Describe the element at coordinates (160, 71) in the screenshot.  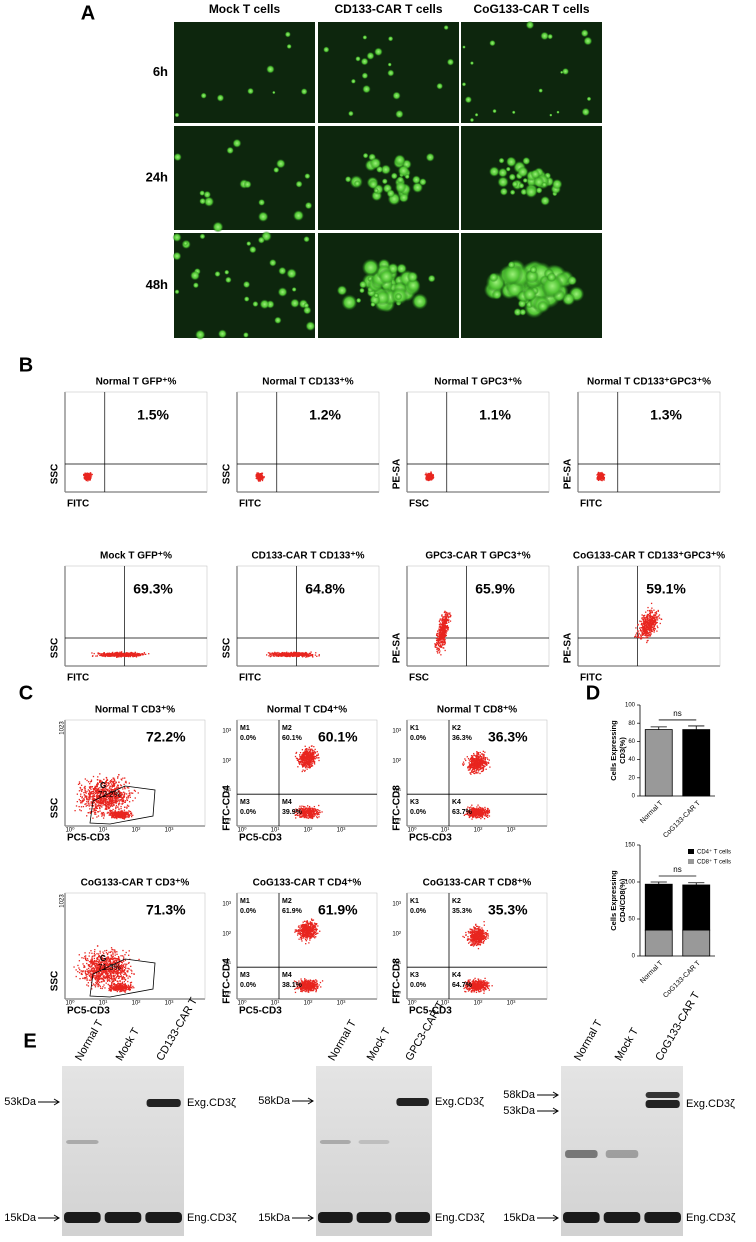
I see `row-label: 6h` at that location.